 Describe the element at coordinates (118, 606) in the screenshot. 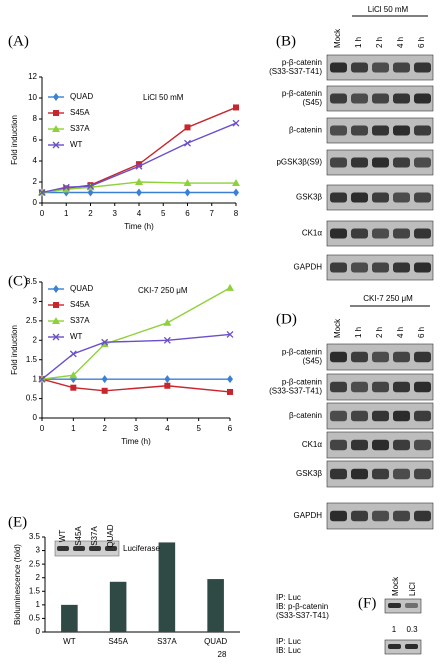

I see `bar` at that location.